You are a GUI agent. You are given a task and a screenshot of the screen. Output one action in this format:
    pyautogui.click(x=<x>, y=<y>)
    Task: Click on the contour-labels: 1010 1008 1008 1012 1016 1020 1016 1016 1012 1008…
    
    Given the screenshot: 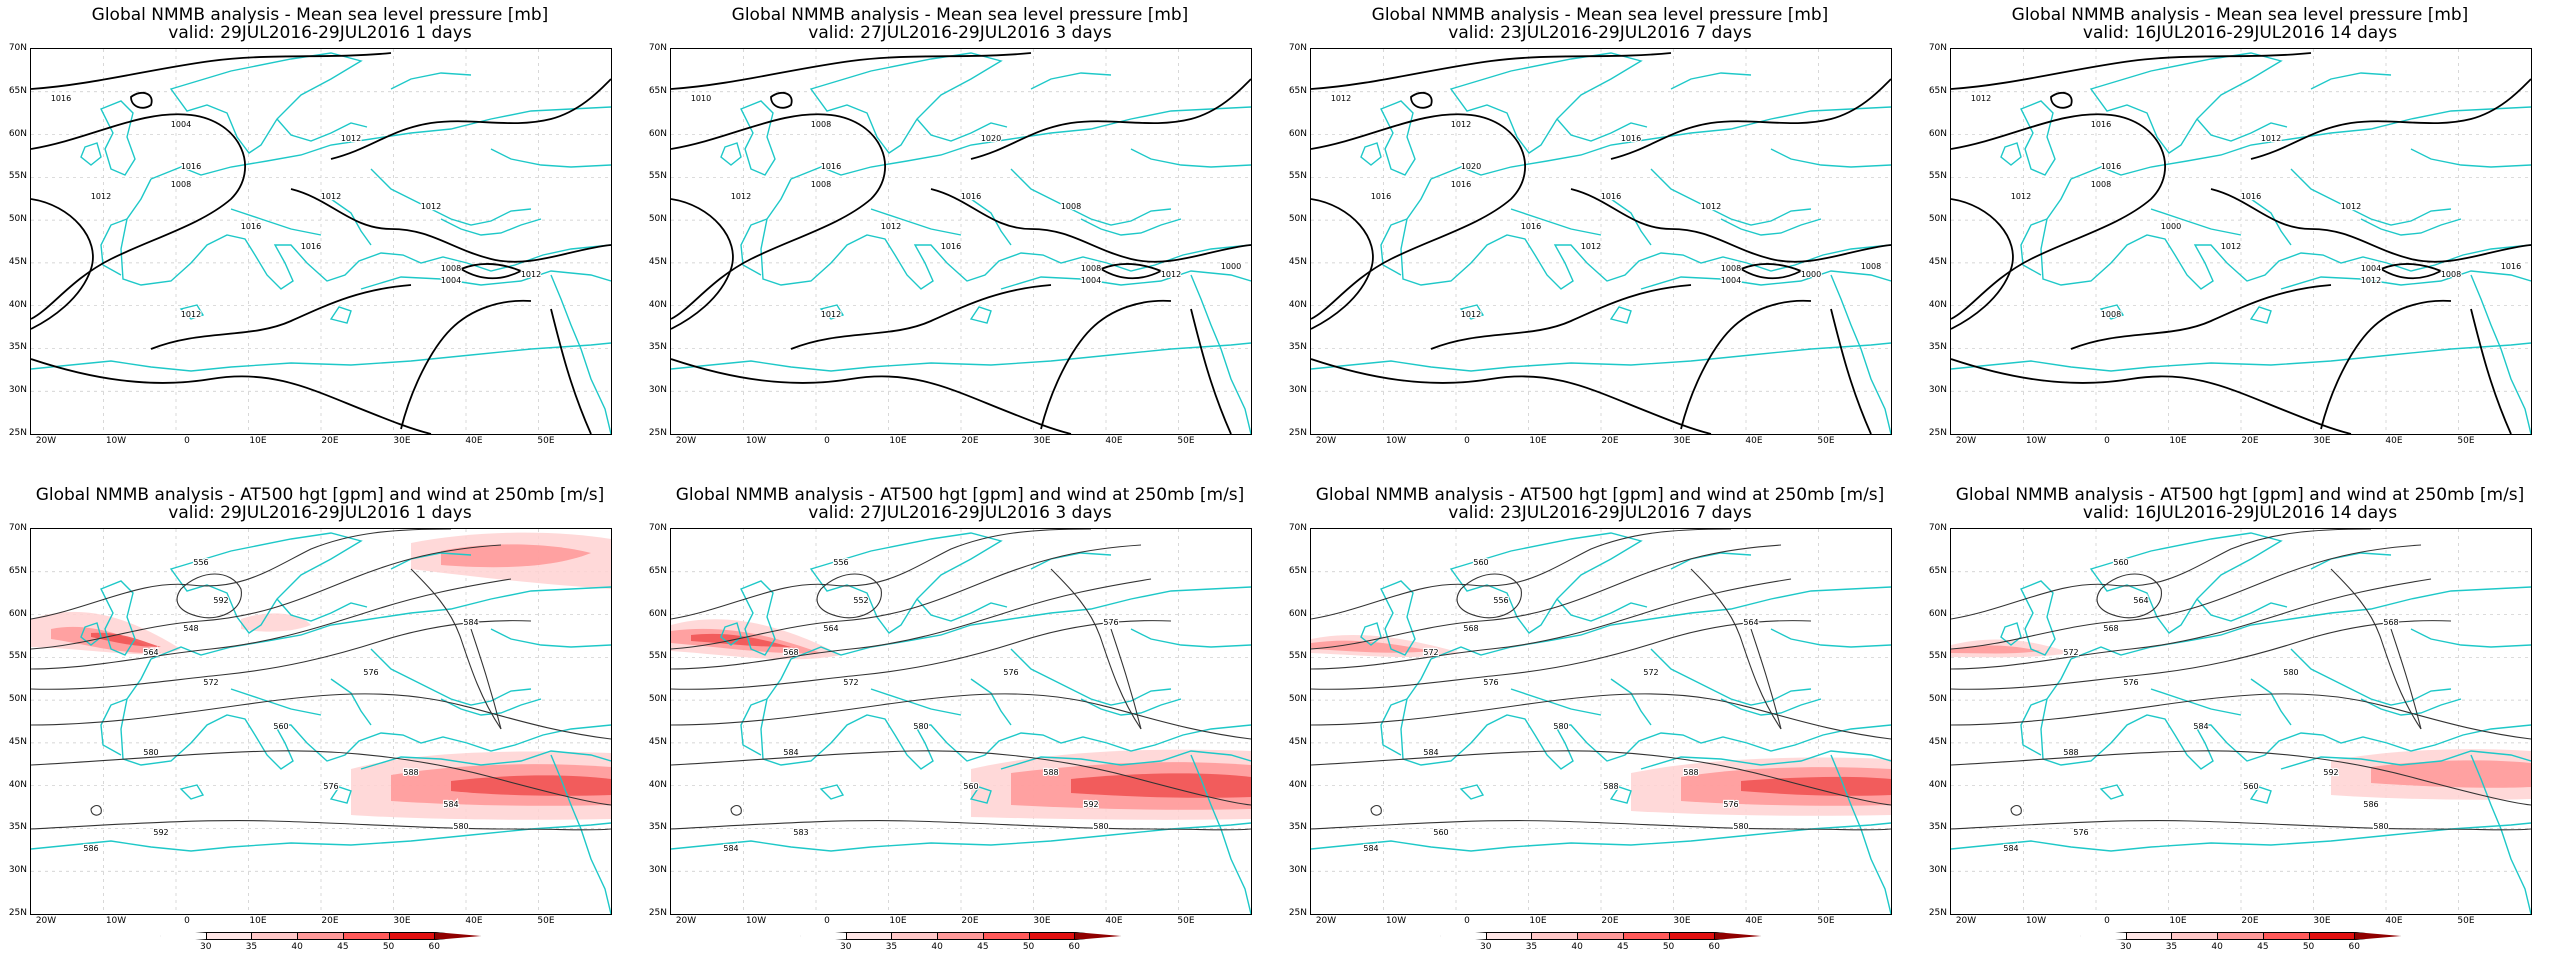 What is the action you would take?
    pyautogui.click(x=966, y=206)
    